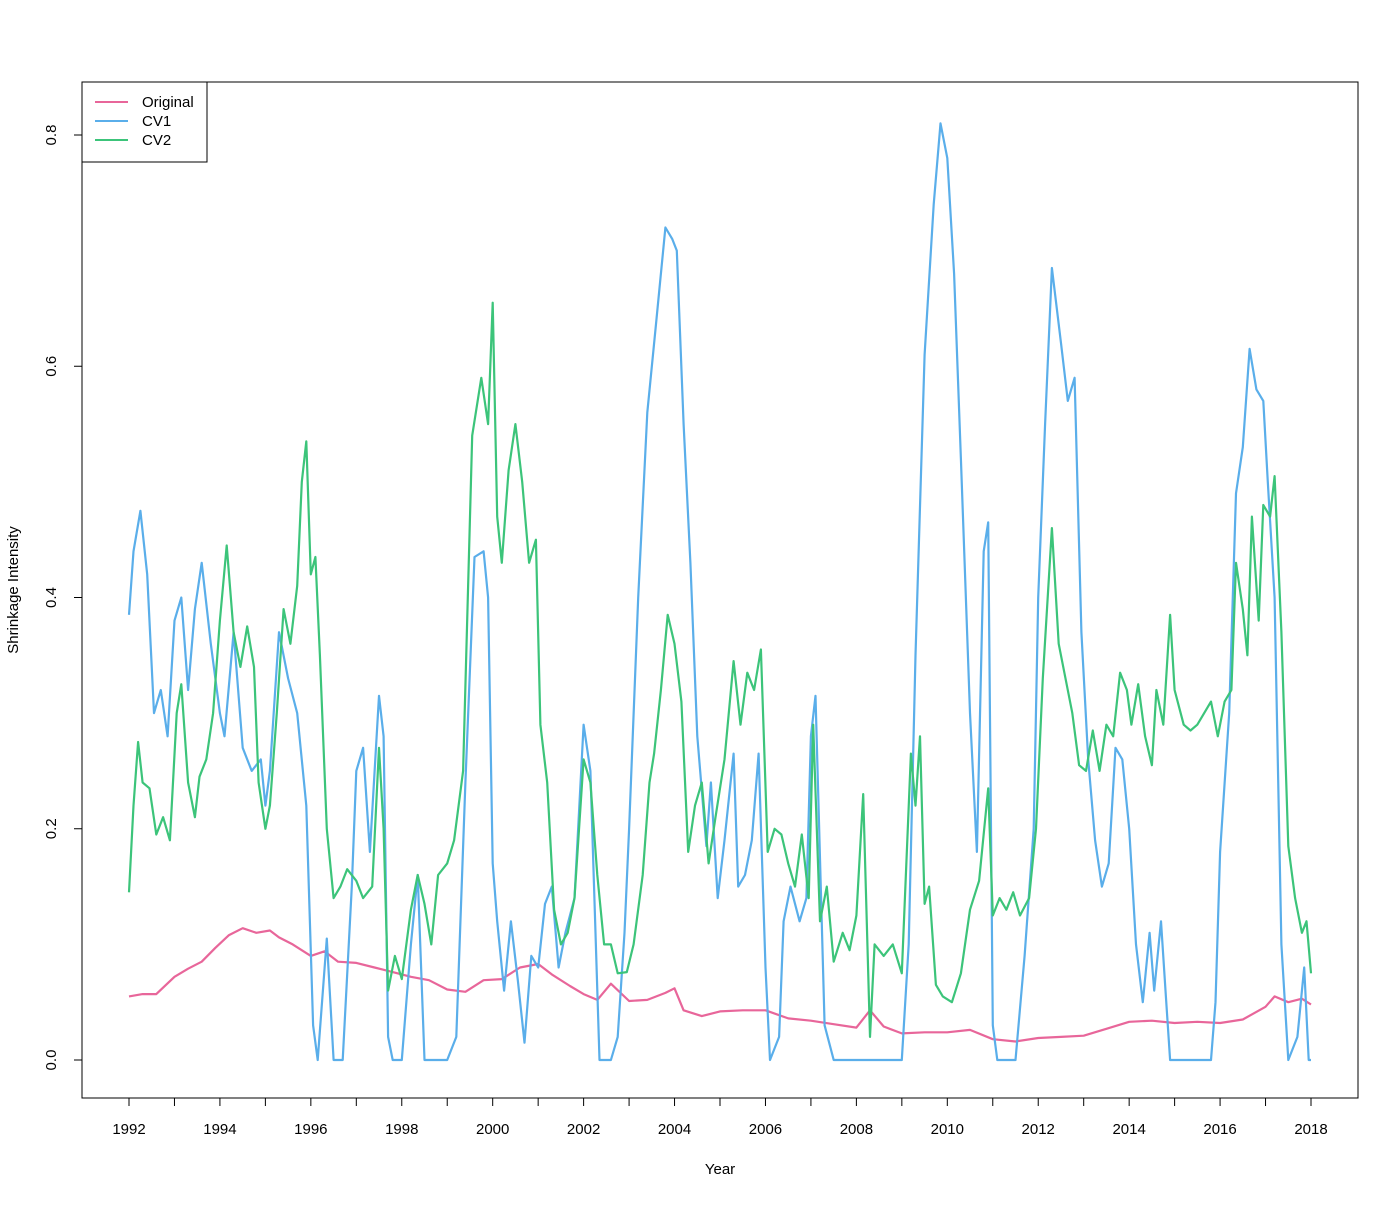 This screenshot has width=1400, height=1205. What do you see at coordinates (51, 1060) in the screenshot?
I see `y-tick-label: 0.0` at bounding box center [51, 1060].